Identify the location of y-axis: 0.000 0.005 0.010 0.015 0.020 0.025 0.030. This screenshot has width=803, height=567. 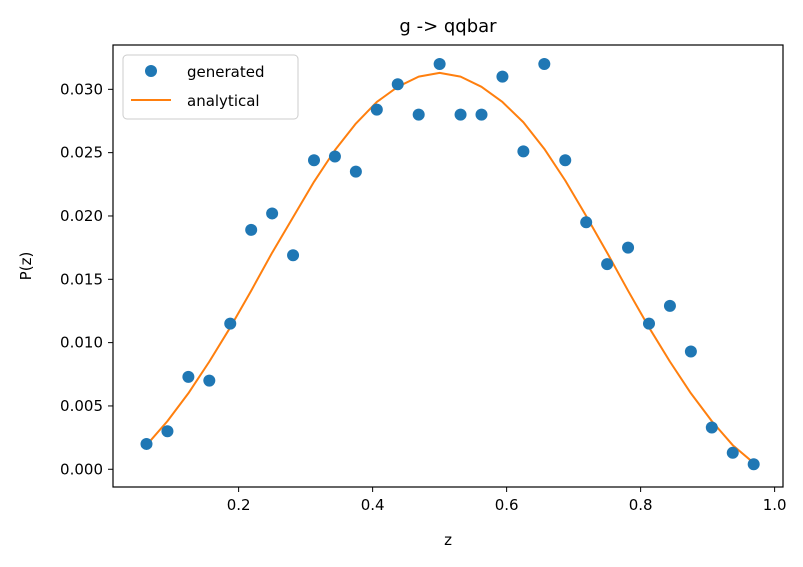
(86, 279).